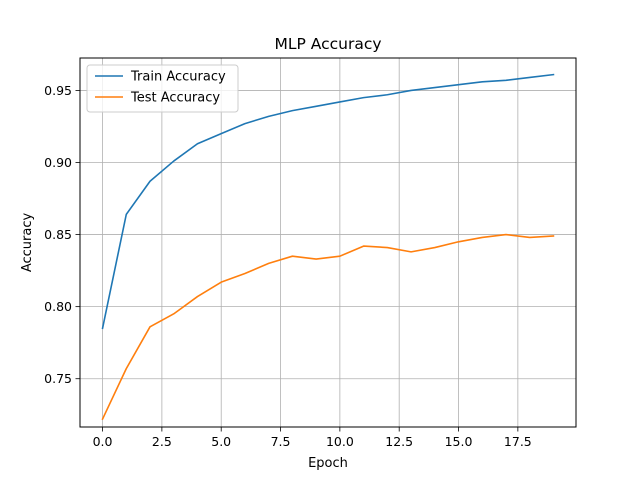  What do you see at coordinates (103, 441) in the screenshot?
I see `x-tick-label: 0.0` at bounding box center [103, 441].